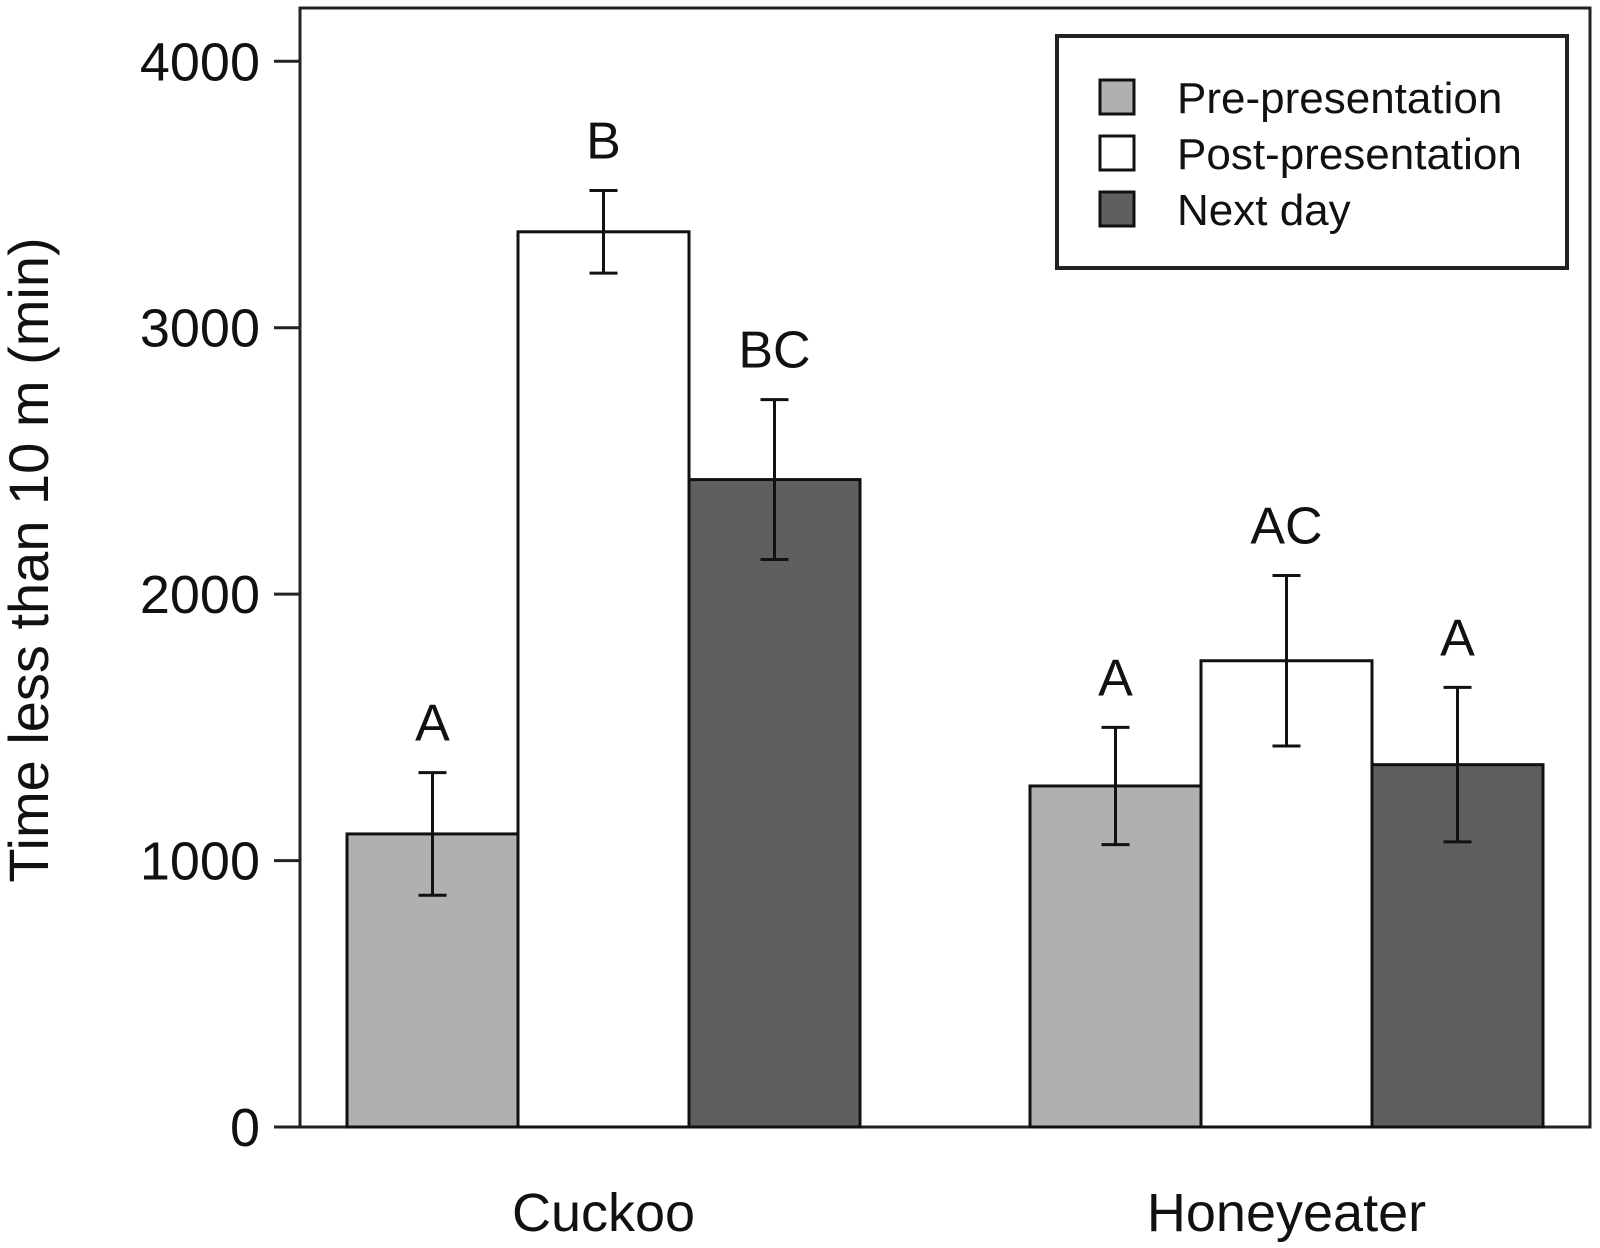  What do you see at coordinates (245, 1128) in the screenshot?
I see `y-tick-label: 0` at bounding box center [245, 1128].